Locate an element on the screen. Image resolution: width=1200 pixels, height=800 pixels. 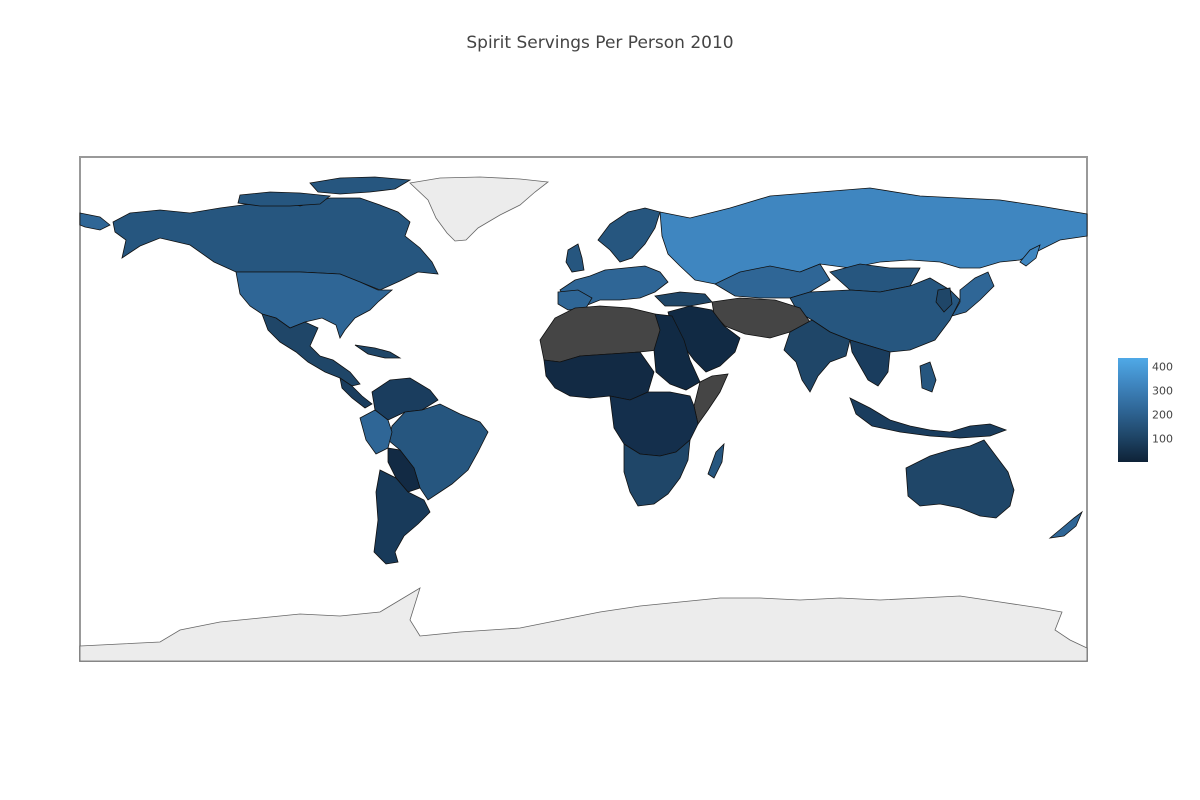
region-argentina-chile is located at coordinates (402, 517).